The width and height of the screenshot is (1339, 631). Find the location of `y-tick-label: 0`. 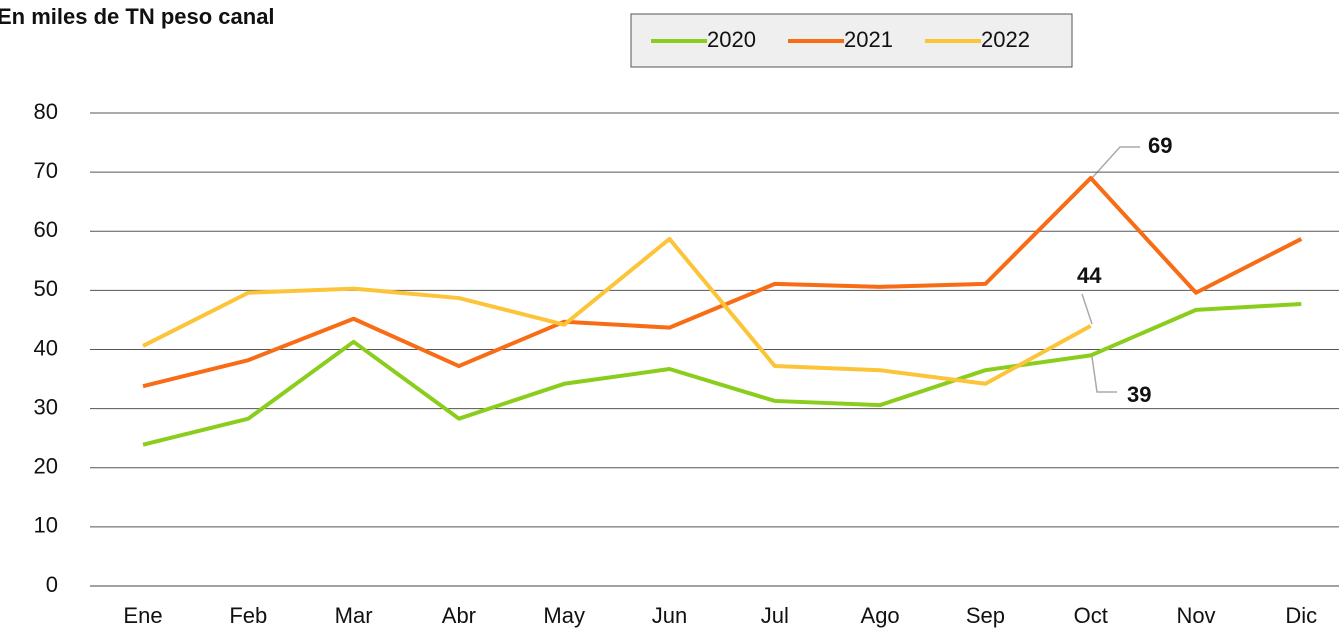

y-tick-label: 0 is located at coordinates (52, 584).